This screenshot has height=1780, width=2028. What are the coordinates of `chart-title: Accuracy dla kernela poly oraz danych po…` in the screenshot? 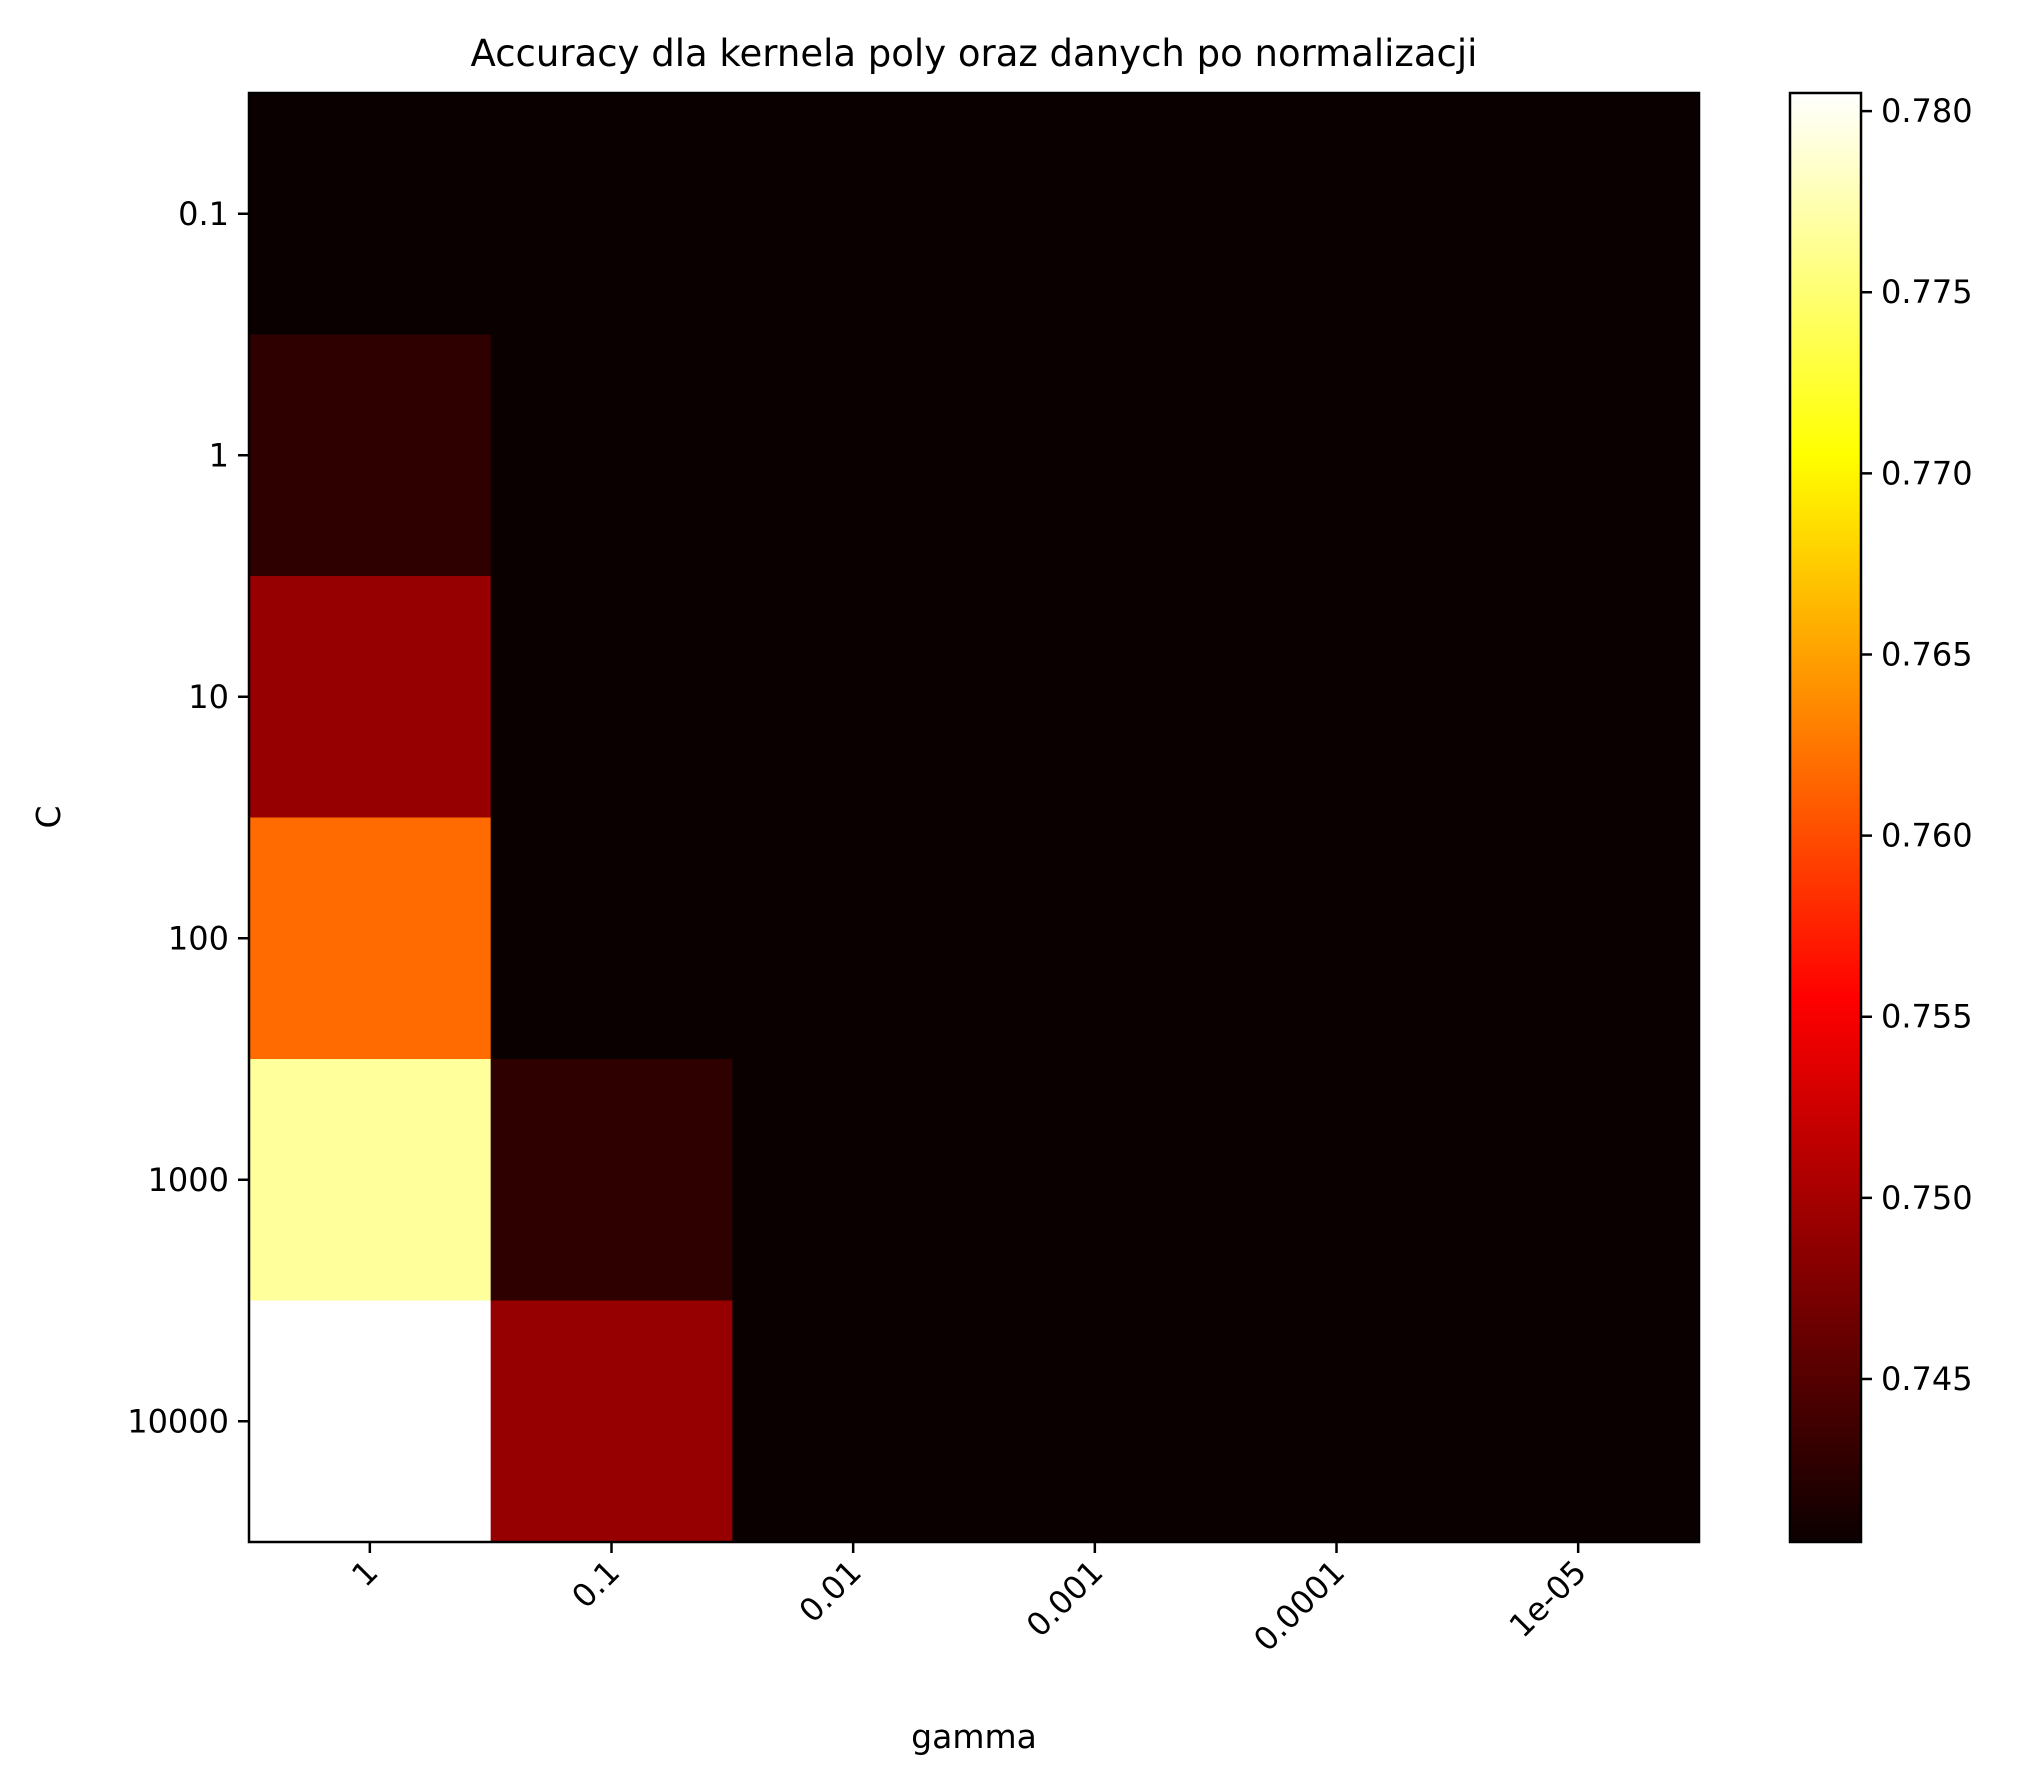 It's located at (974, 53).